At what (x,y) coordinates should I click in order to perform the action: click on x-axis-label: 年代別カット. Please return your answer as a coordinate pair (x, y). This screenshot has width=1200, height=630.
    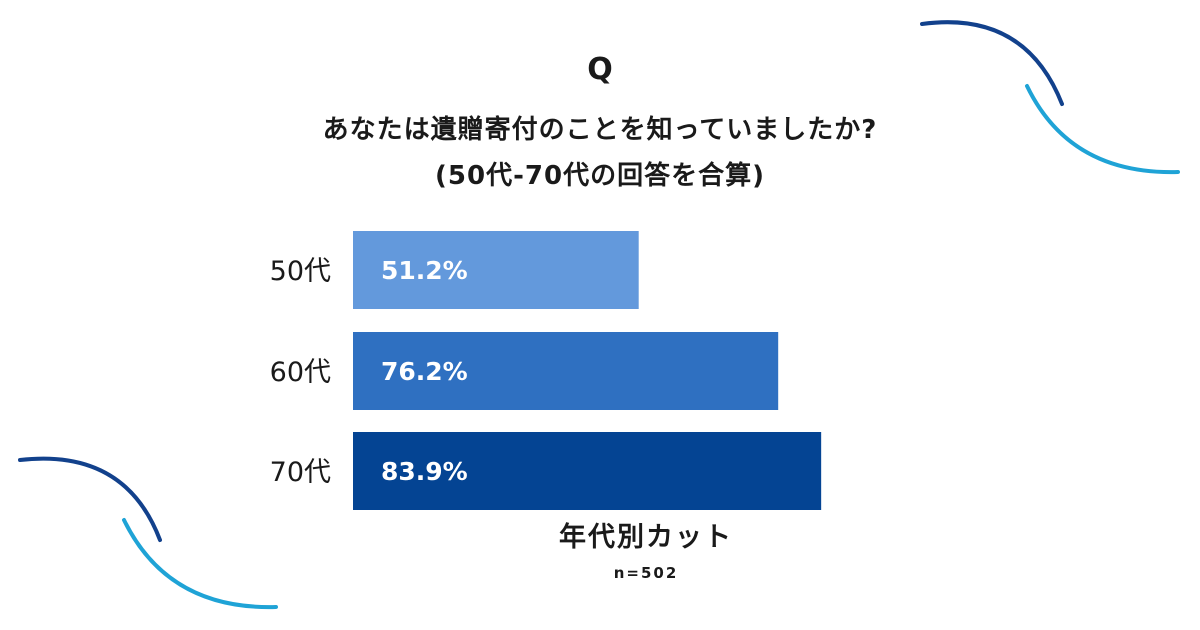
    Looking at the image, I should click on (646, 537).